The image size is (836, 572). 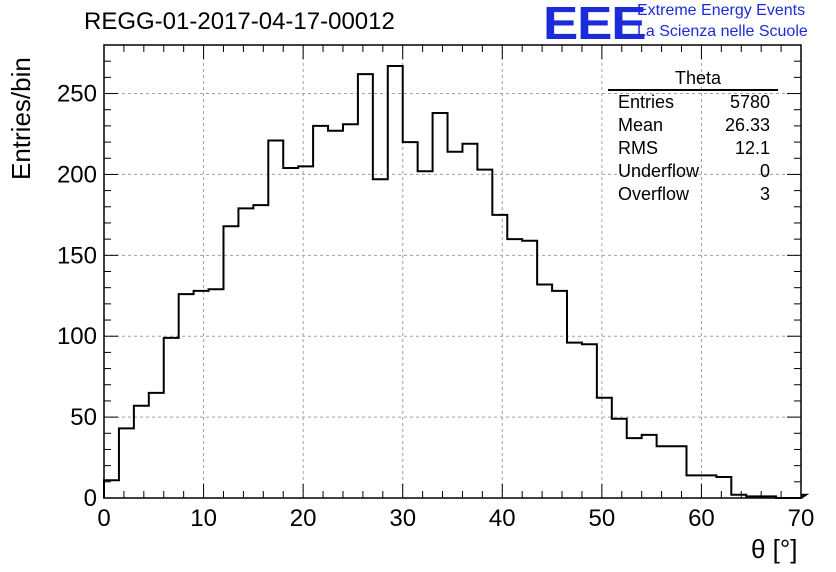 I want to click on y-tick-label: 250, so click(x=77, y=94).